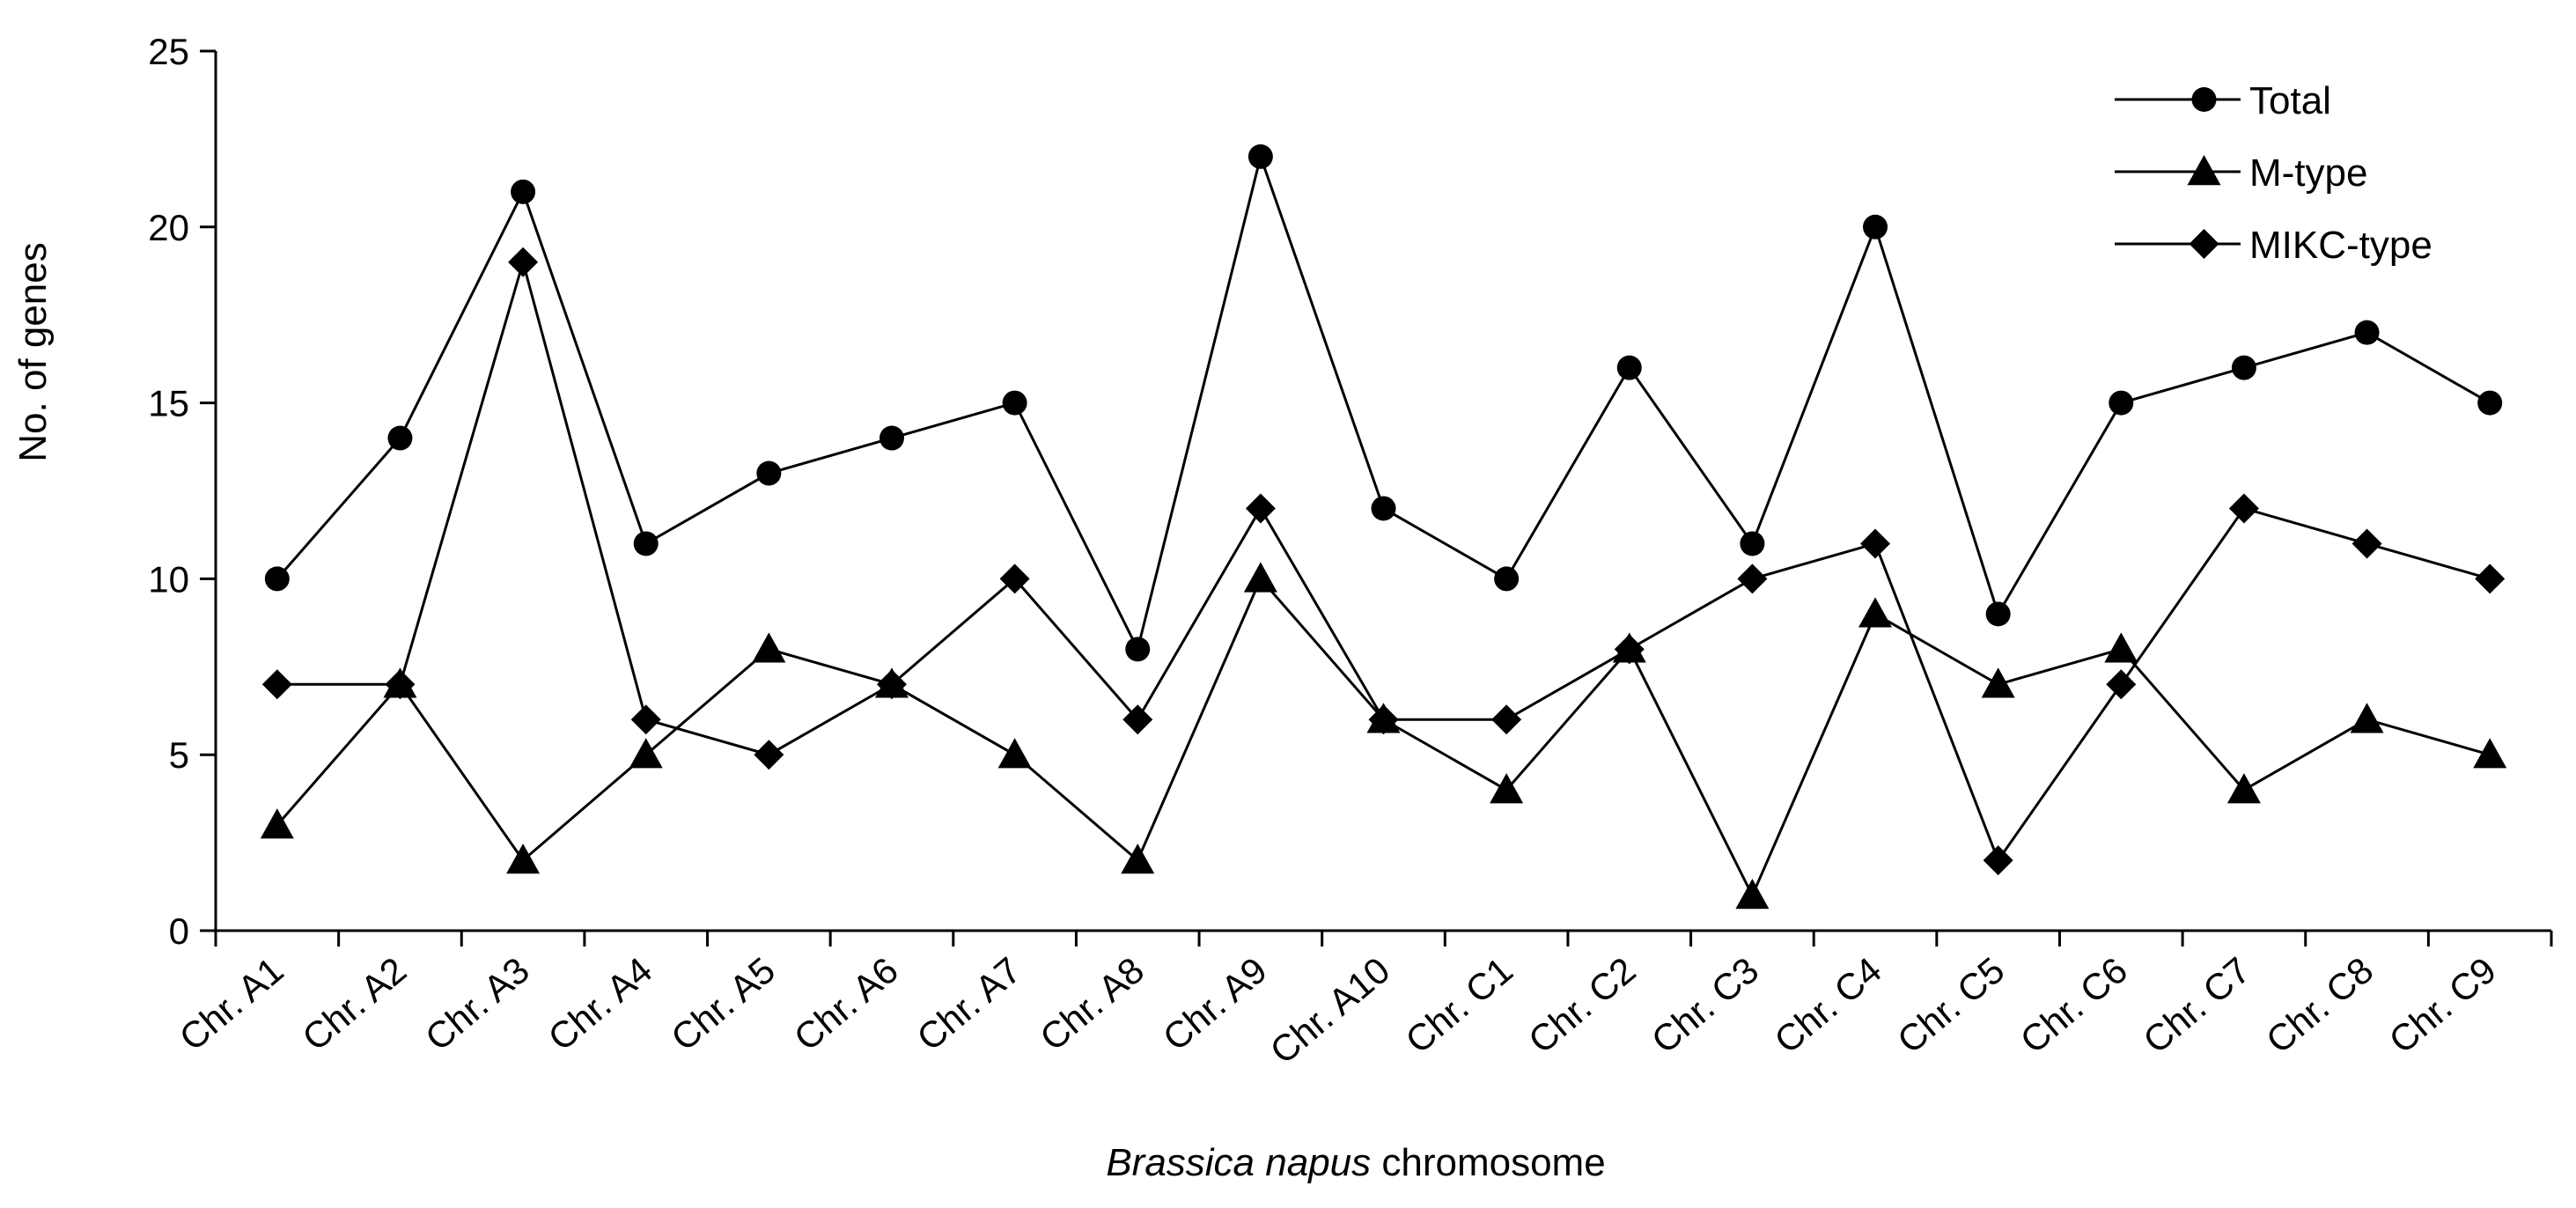 This screenshot has width=2576, height=1208. Describe the element at coordinates (1828, 1005) in the screenshot. I see `x-tick-label: Chr. C4` at that location.